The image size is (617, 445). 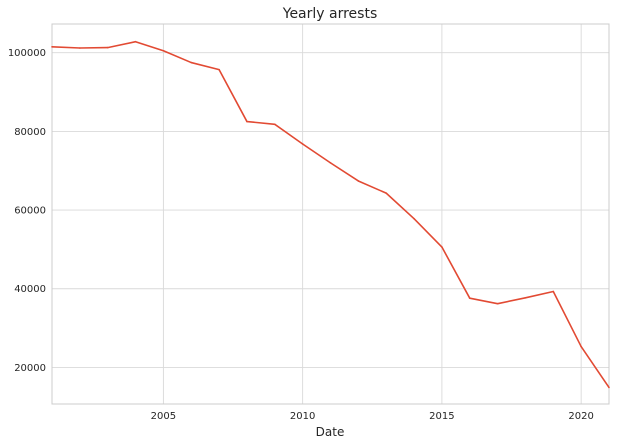 I want to click on y-tick-label: 20000, so click(x=30, y=368).